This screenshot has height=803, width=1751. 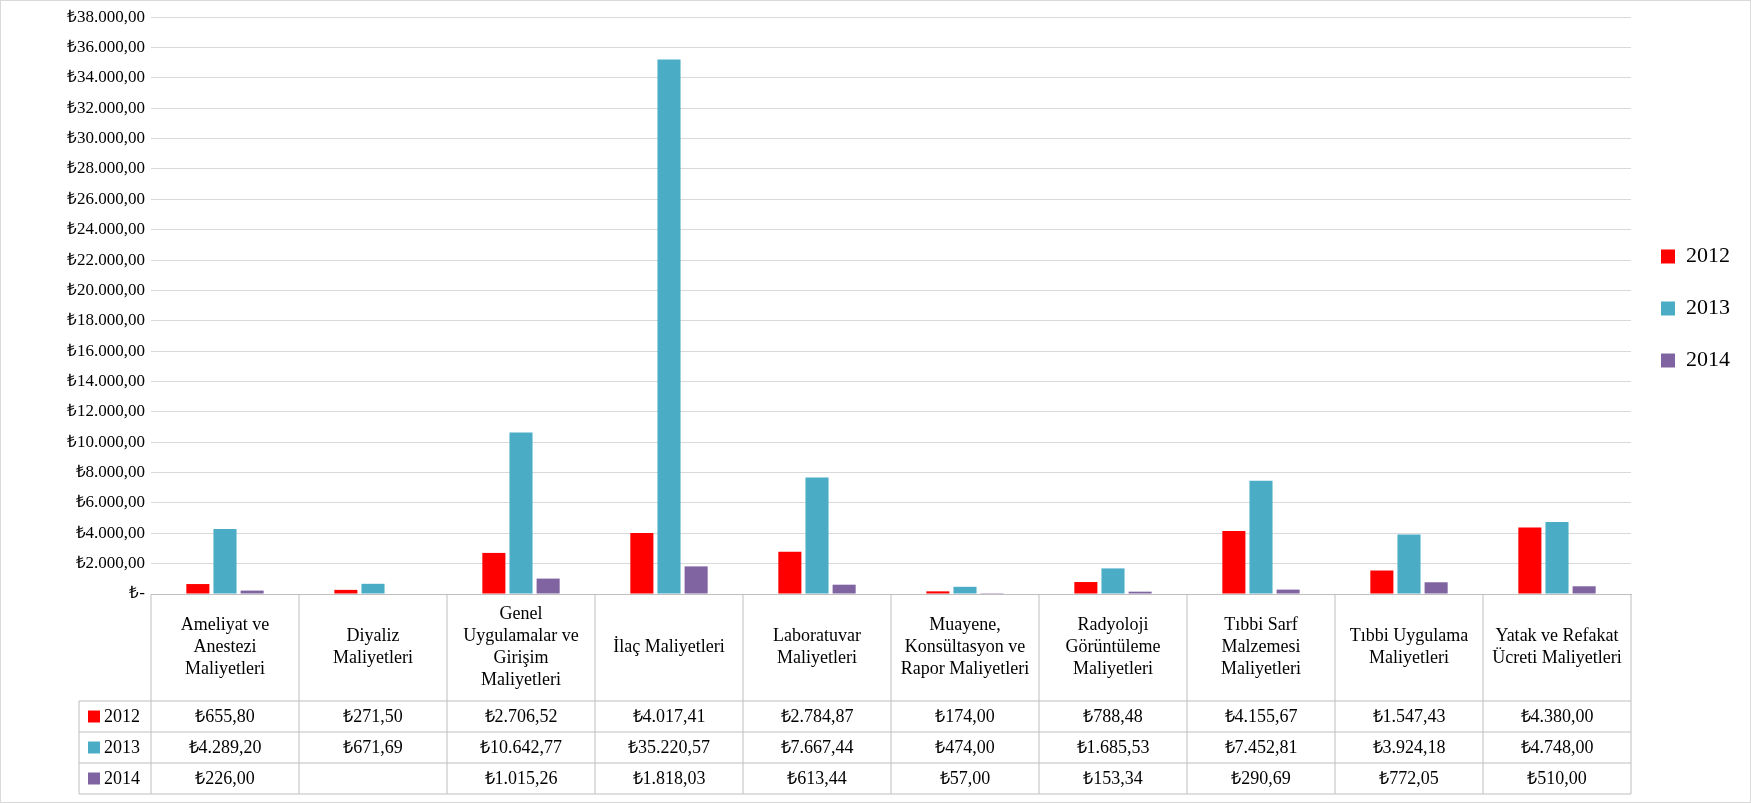 What do you see at coordinates (1409, 747) in the screenshot?
I see `data-label: ₺3.924,18` at bounding box center [1409, 747].